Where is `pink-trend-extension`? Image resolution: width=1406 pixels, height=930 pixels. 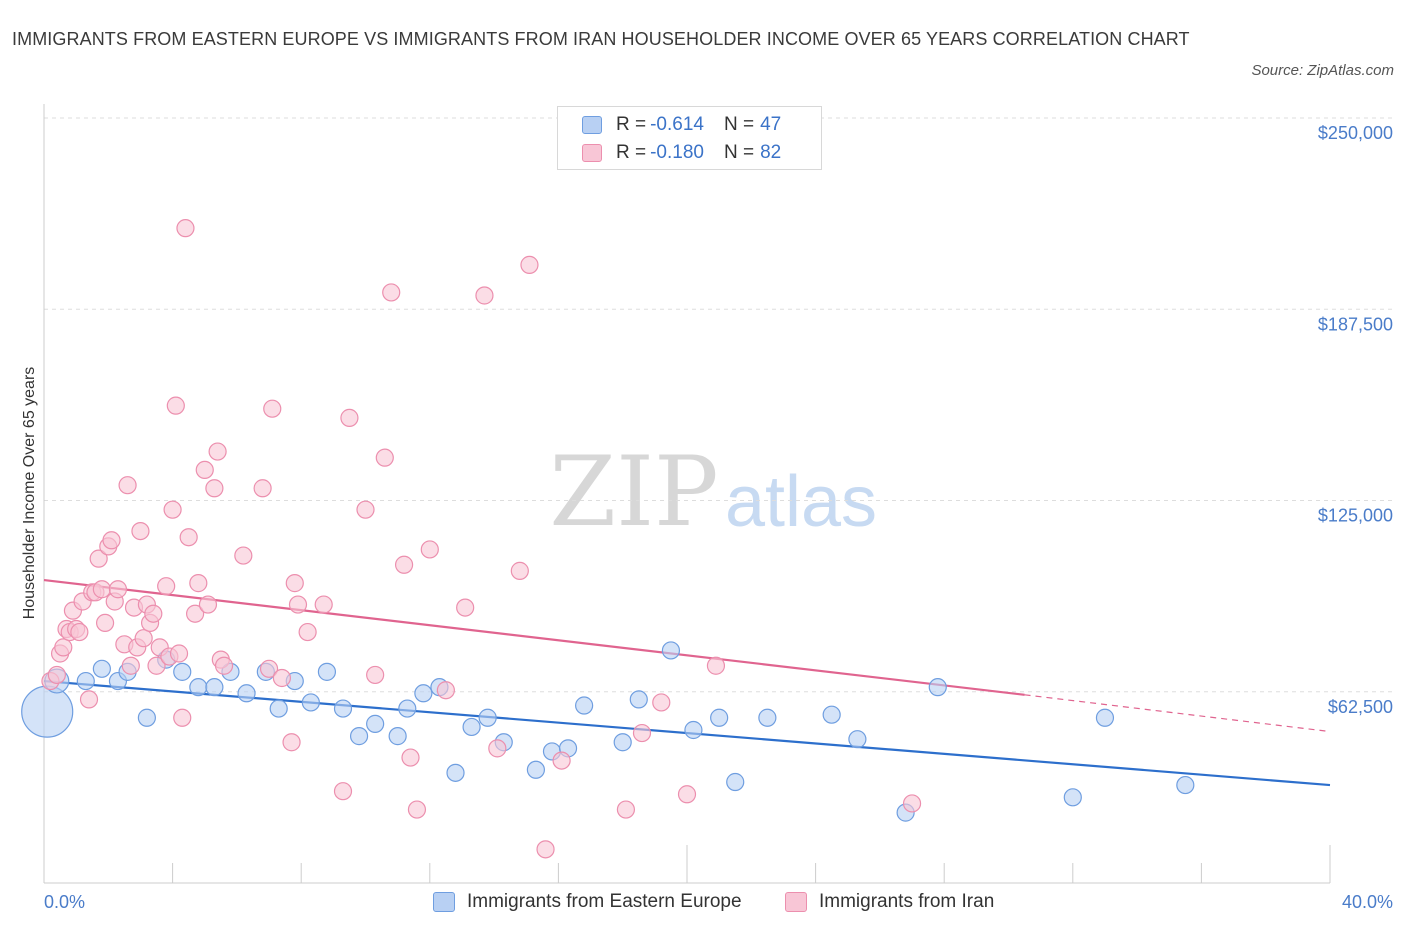
pink-trend-extension is located at coordinates (1177, 713).